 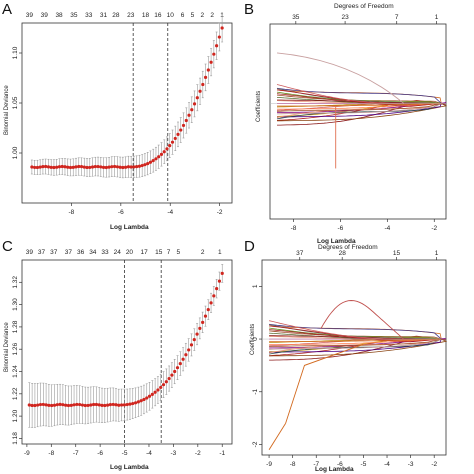 I want to click on top-df-label-c: 1, so click(x=220, y=252).